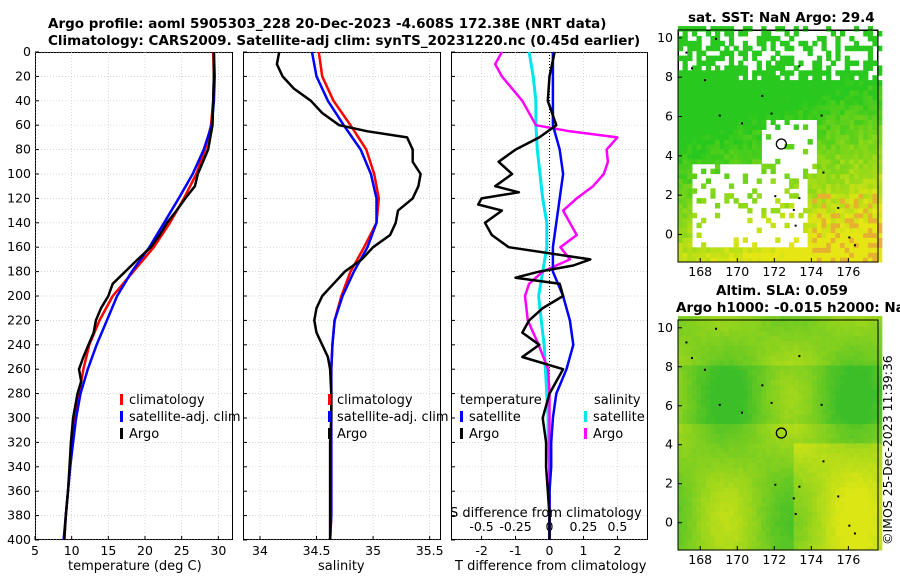  Describe the element at coordinates (144, 434) in the screenshot. I see `legend-label: Argo` at that location.